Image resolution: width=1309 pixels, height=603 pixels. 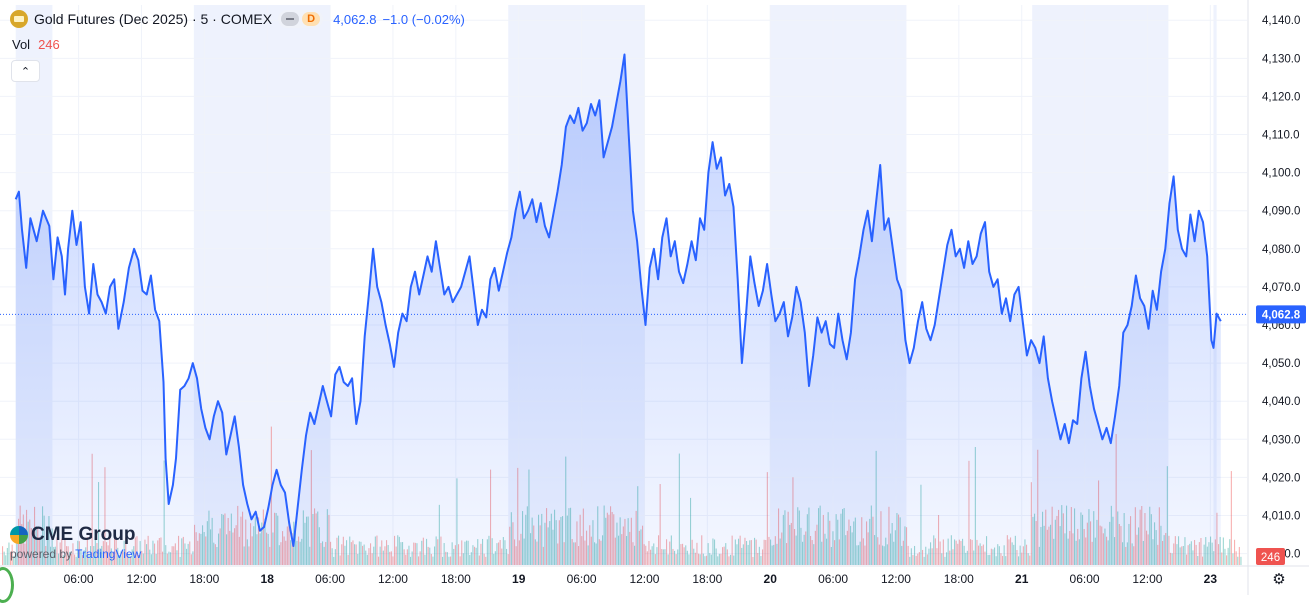 I want to click on chevron-up-icon: ⌃, so click(x=25, y=71).